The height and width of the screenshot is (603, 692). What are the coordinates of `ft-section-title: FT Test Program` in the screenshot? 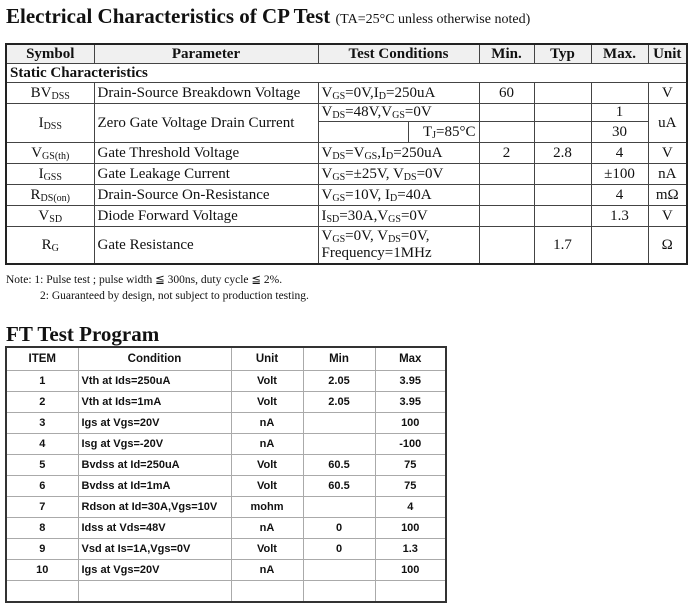 It's located at (83, 334).